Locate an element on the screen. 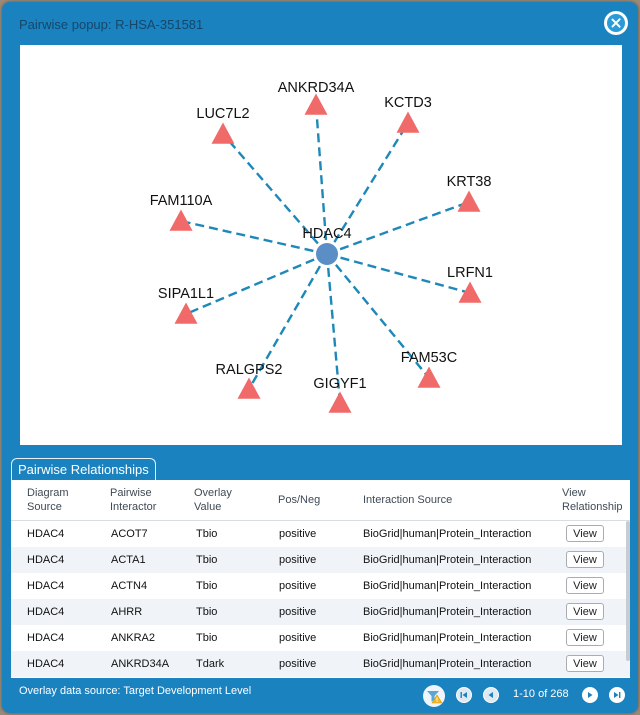  last-page-button is located at coordinates (617, 695).